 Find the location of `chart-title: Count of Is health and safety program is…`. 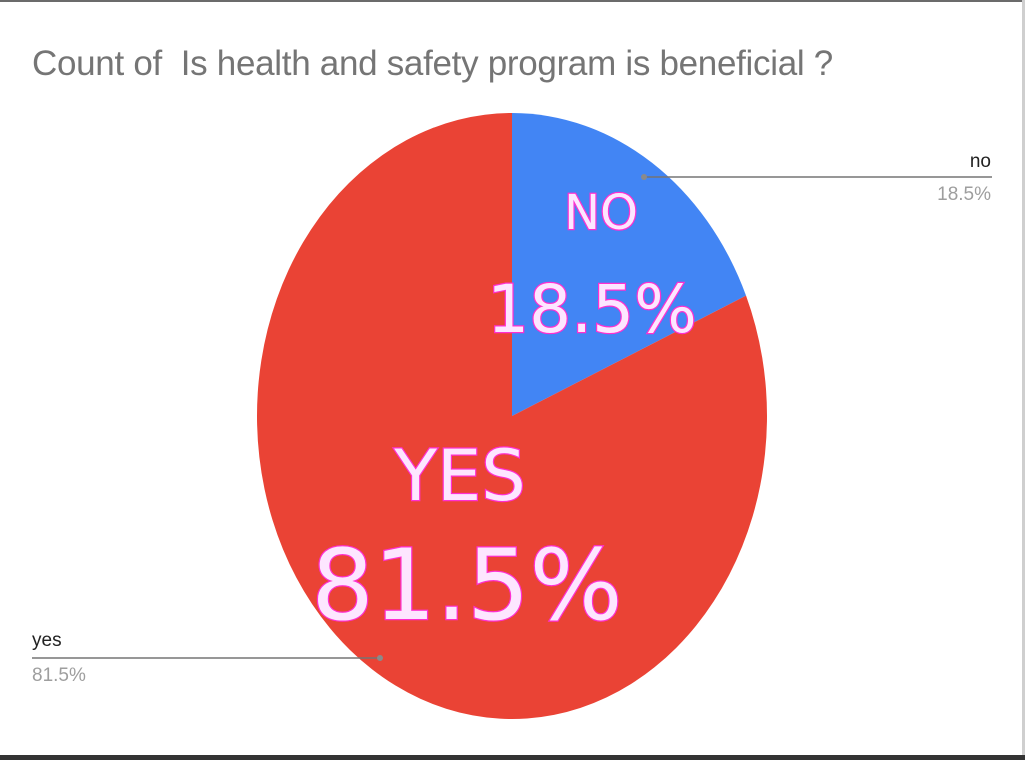

chart-title: Count of Is health and safety program is… is located at coordinates (432, 63).